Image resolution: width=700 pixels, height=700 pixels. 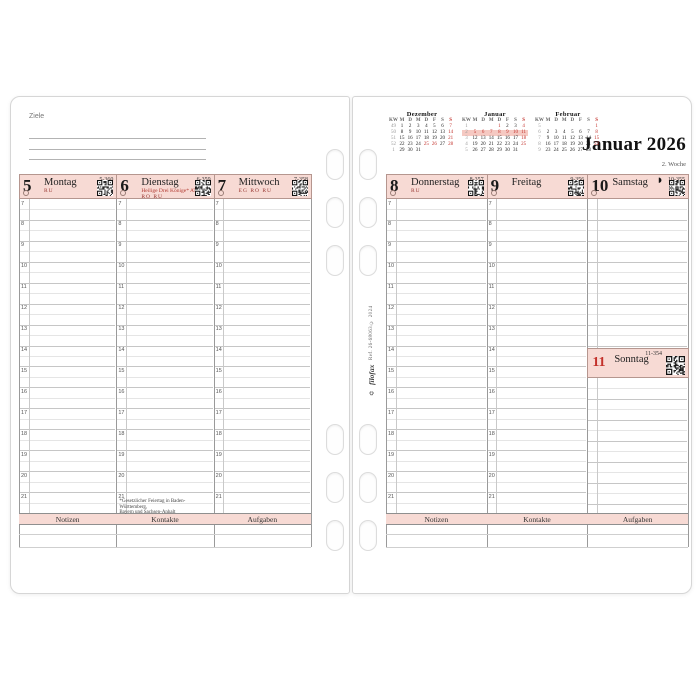 What do you see at coordinates (169, 191) in the screenshot?
I see `holiday-label: Heilige Drei Könige* AT` at bounding box center [169, 191].